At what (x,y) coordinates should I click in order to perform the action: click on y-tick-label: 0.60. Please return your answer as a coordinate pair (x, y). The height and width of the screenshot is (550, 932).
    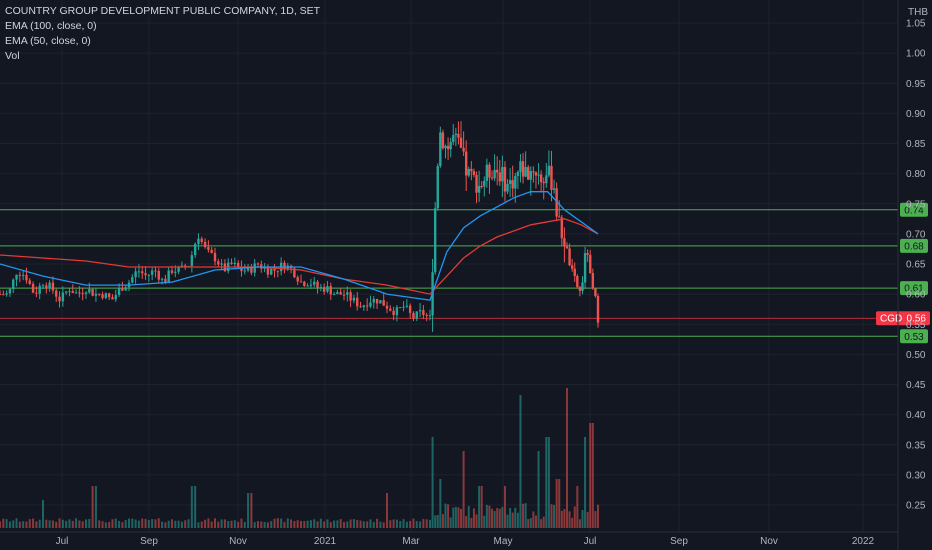
    Looking at the image, I should click on (916, 295).